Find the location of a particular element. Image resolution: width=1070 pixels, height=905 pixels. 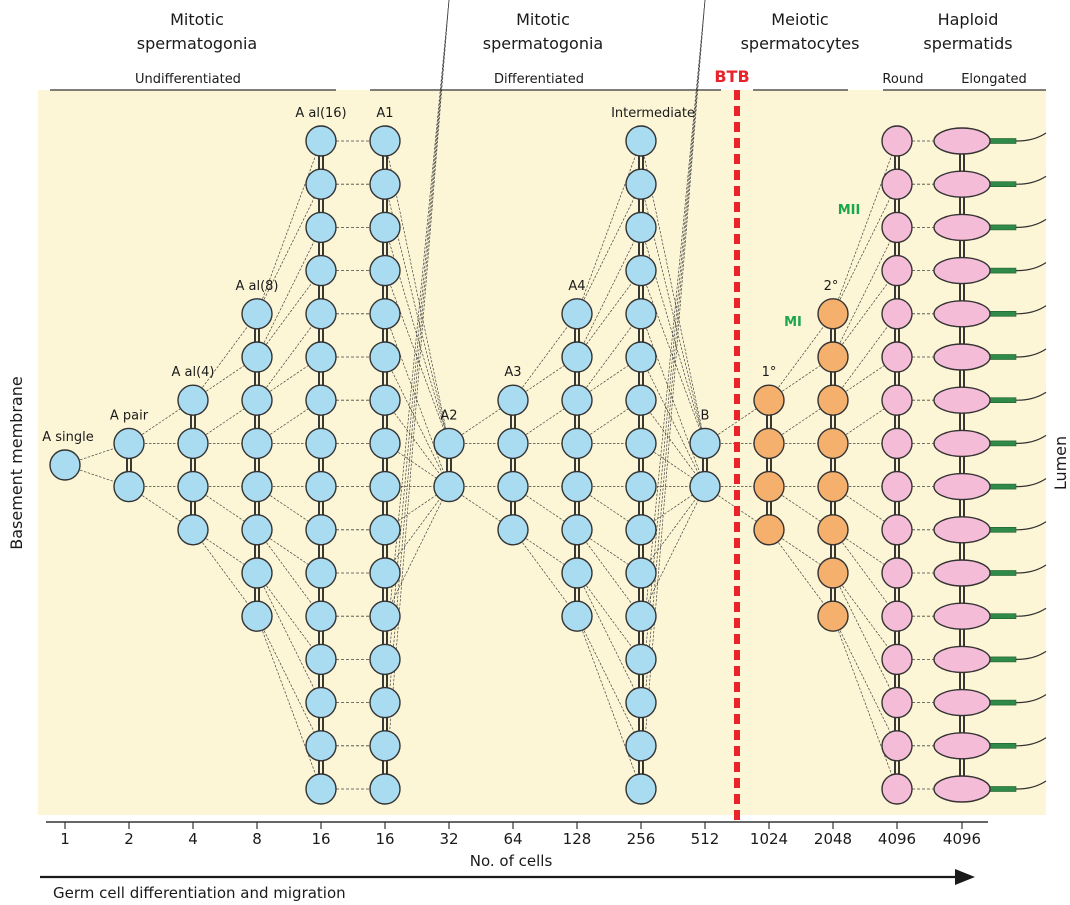

column-label: B is located at coordinates (705, 415).